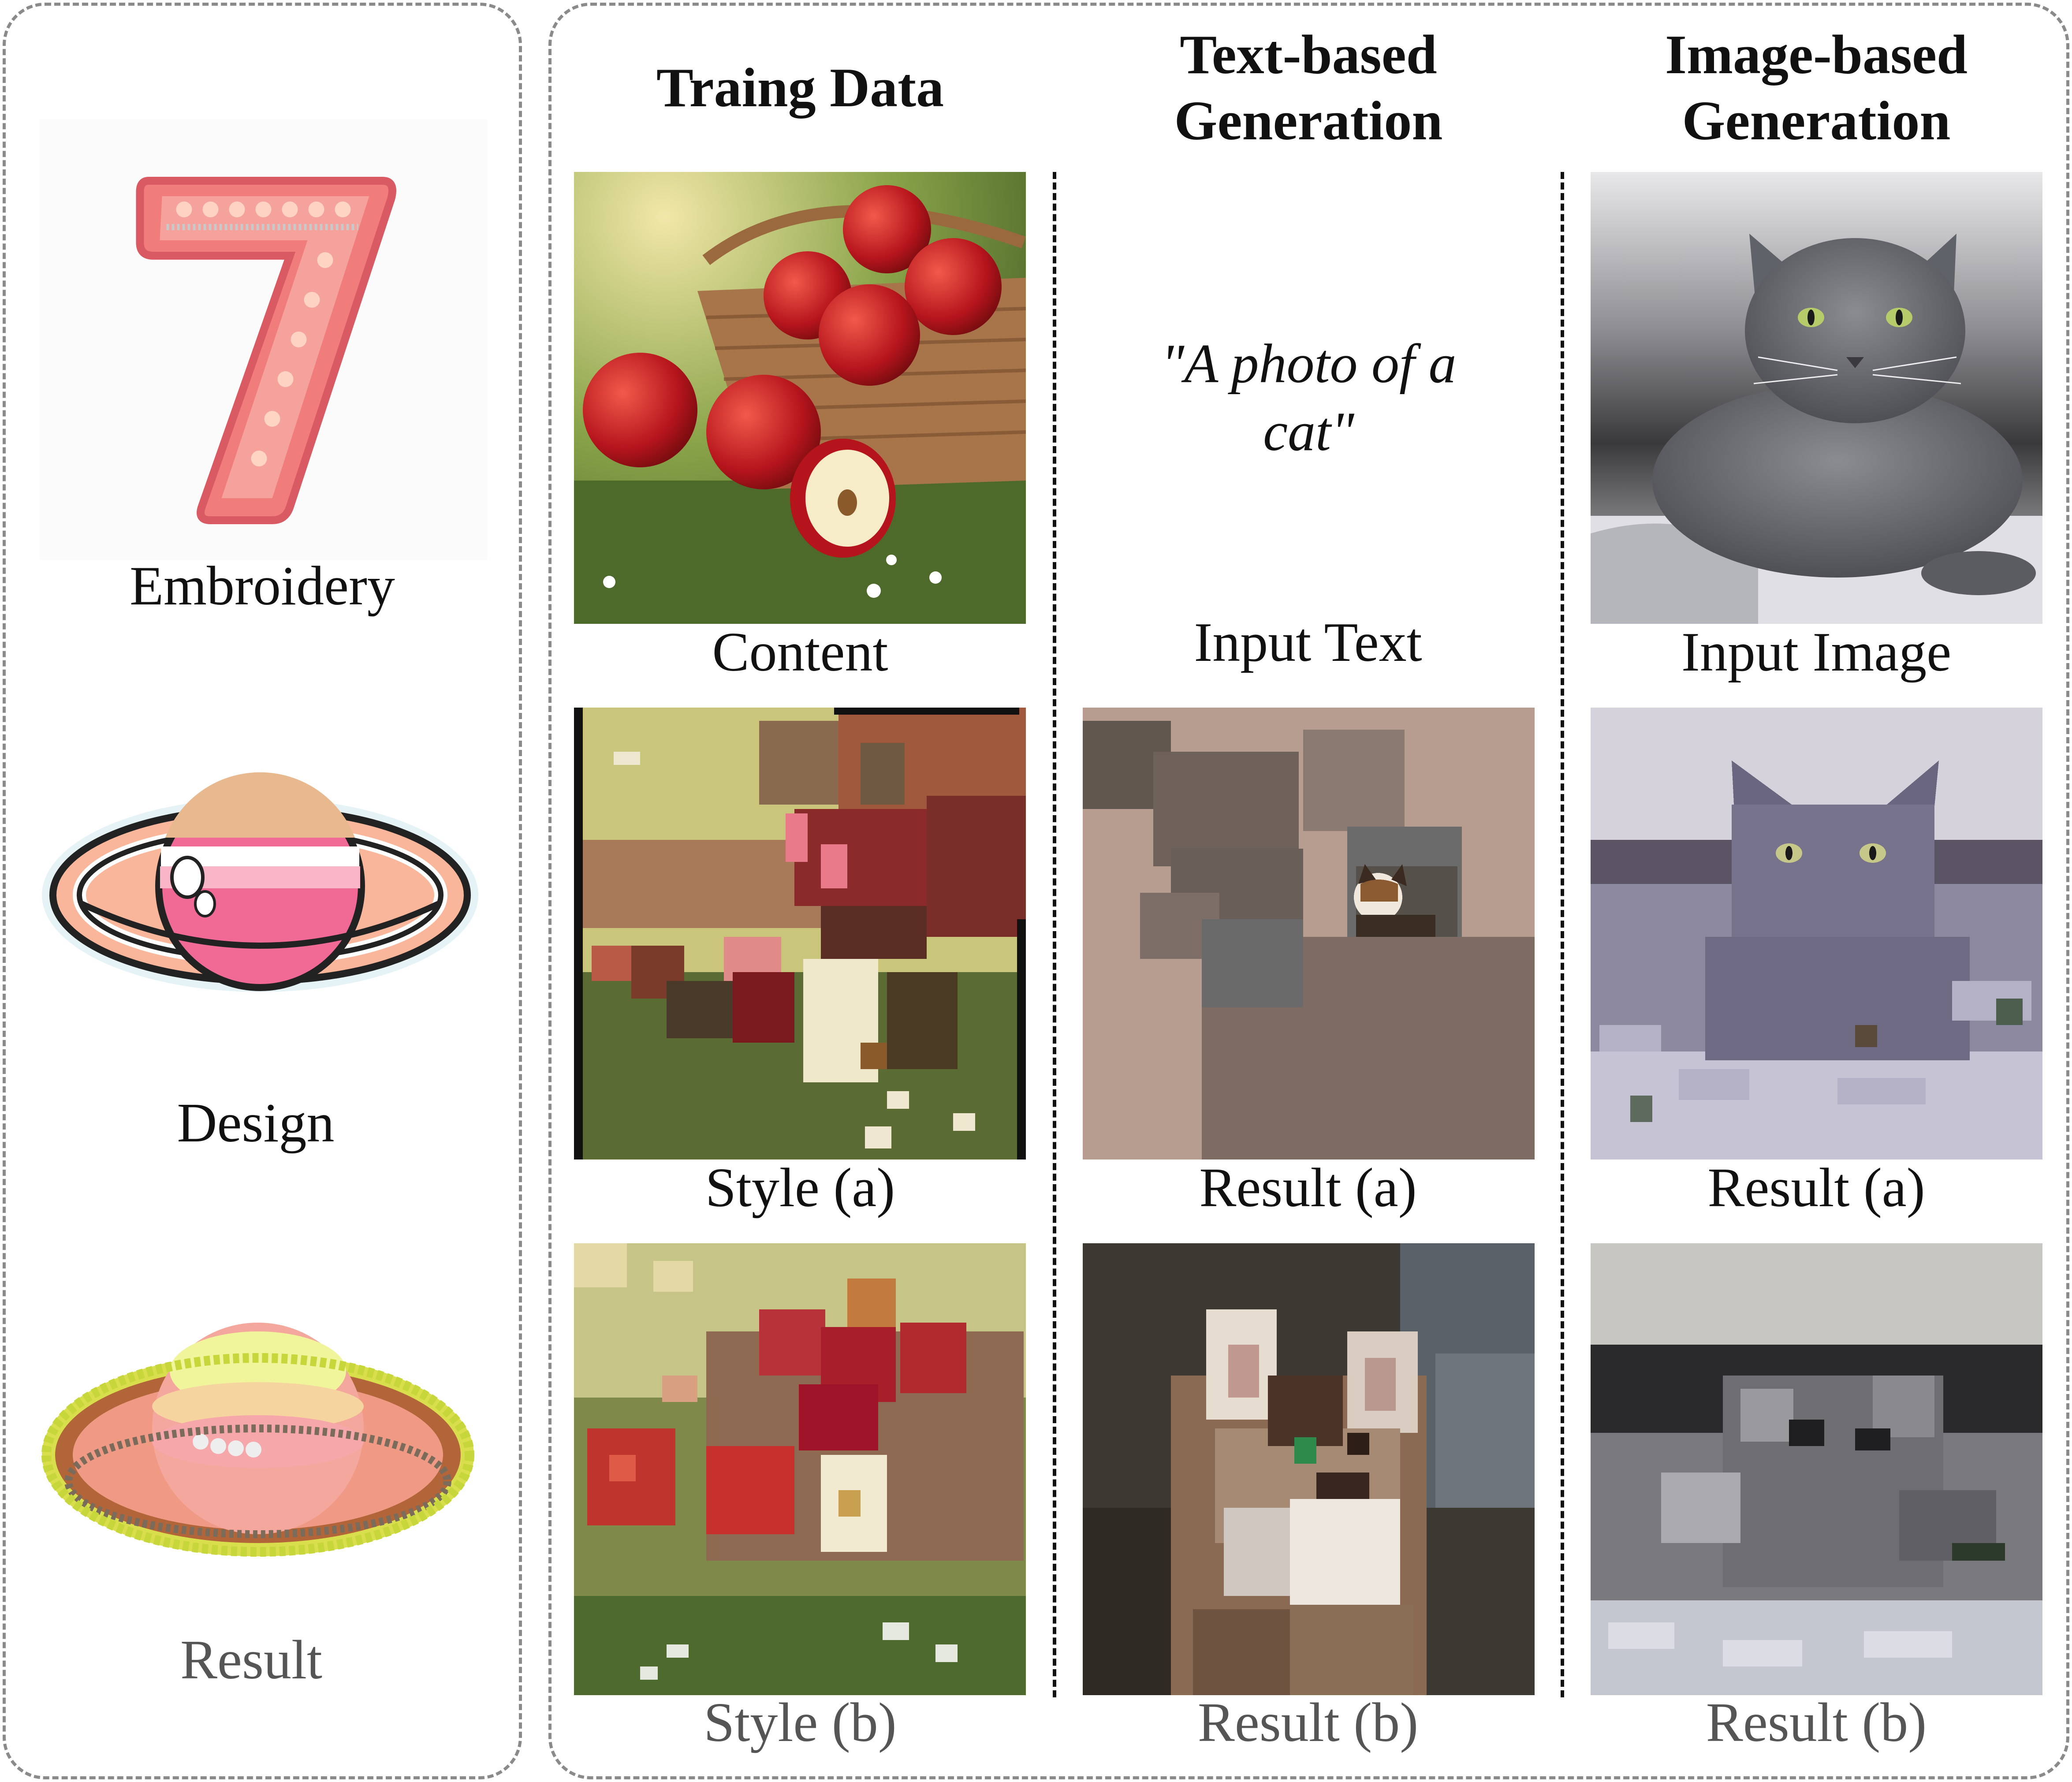 The width and height of the screenshot is (2072, 1782). I want to click on header-text-based-line1: Text-based, so click(1308, 55).